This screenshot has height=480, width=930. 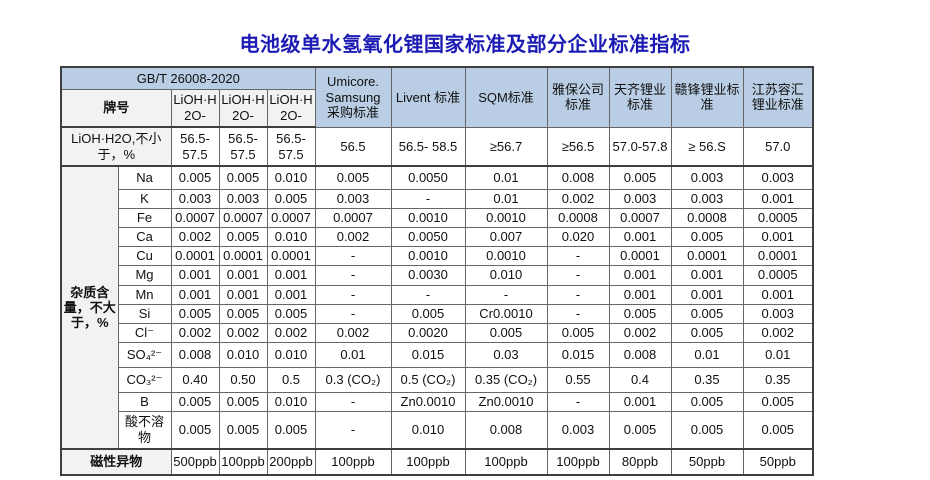 What do you see at coordinates (578, 198) in the screenshot?
I see `value-cell-imp1-6: 0.002` at bounding box center [578, 198].